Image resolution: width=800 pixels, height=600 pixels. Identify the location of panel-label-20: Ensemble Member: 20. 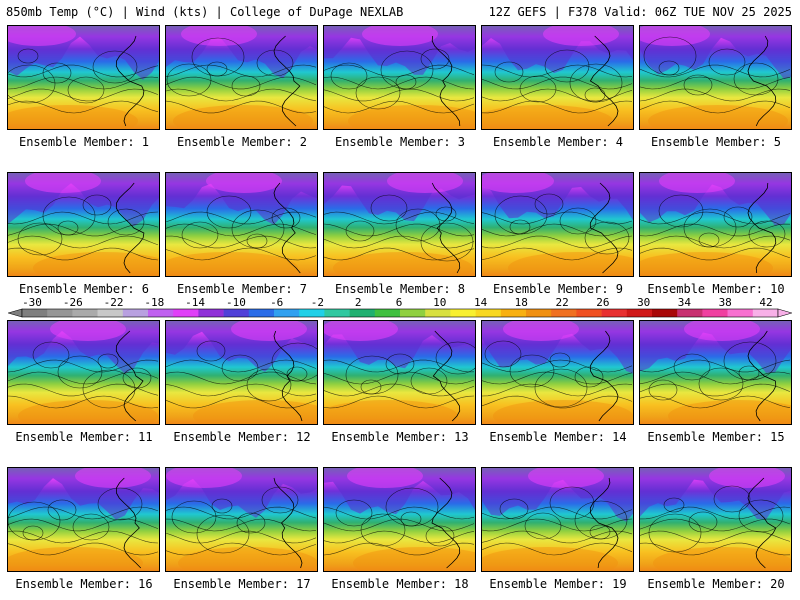
(716, 584).